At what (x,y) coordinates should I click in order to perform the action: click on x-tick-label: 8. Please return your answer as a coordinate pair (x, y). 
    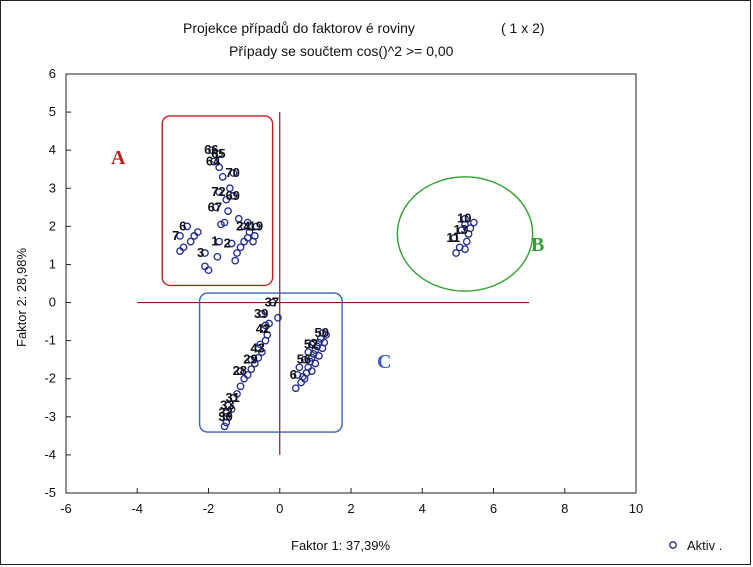
    Looking at the image, I should click on (564, 508).